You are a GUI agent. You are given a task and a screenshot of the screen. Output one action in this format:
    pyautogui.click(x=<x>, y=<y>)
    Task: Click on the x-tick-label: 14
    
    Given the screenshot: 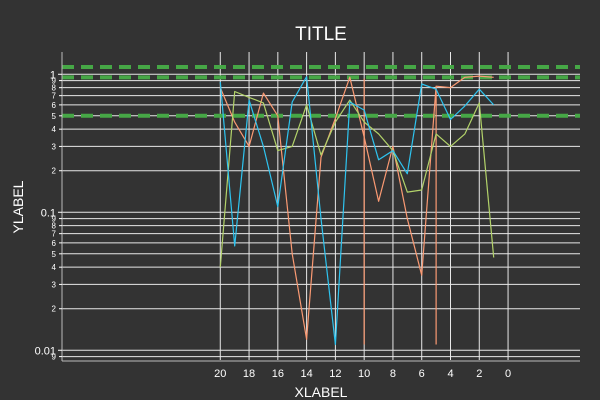 What is the action you would take?
    pyautogui.click(x=306, y=374)
    